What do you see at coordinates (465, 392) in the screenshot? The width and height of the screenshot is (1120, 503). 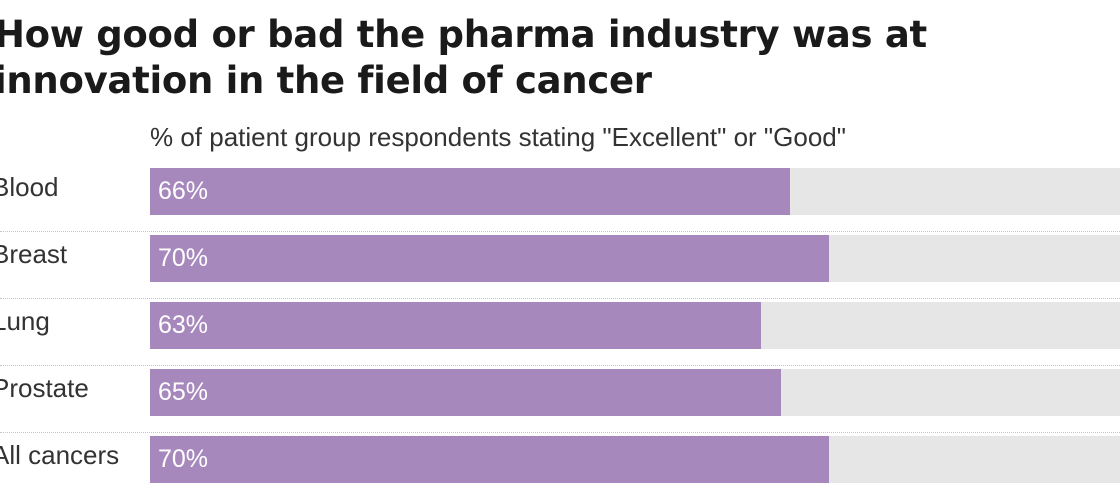 I see `bar: 65%` at bounding box center [465, 392].